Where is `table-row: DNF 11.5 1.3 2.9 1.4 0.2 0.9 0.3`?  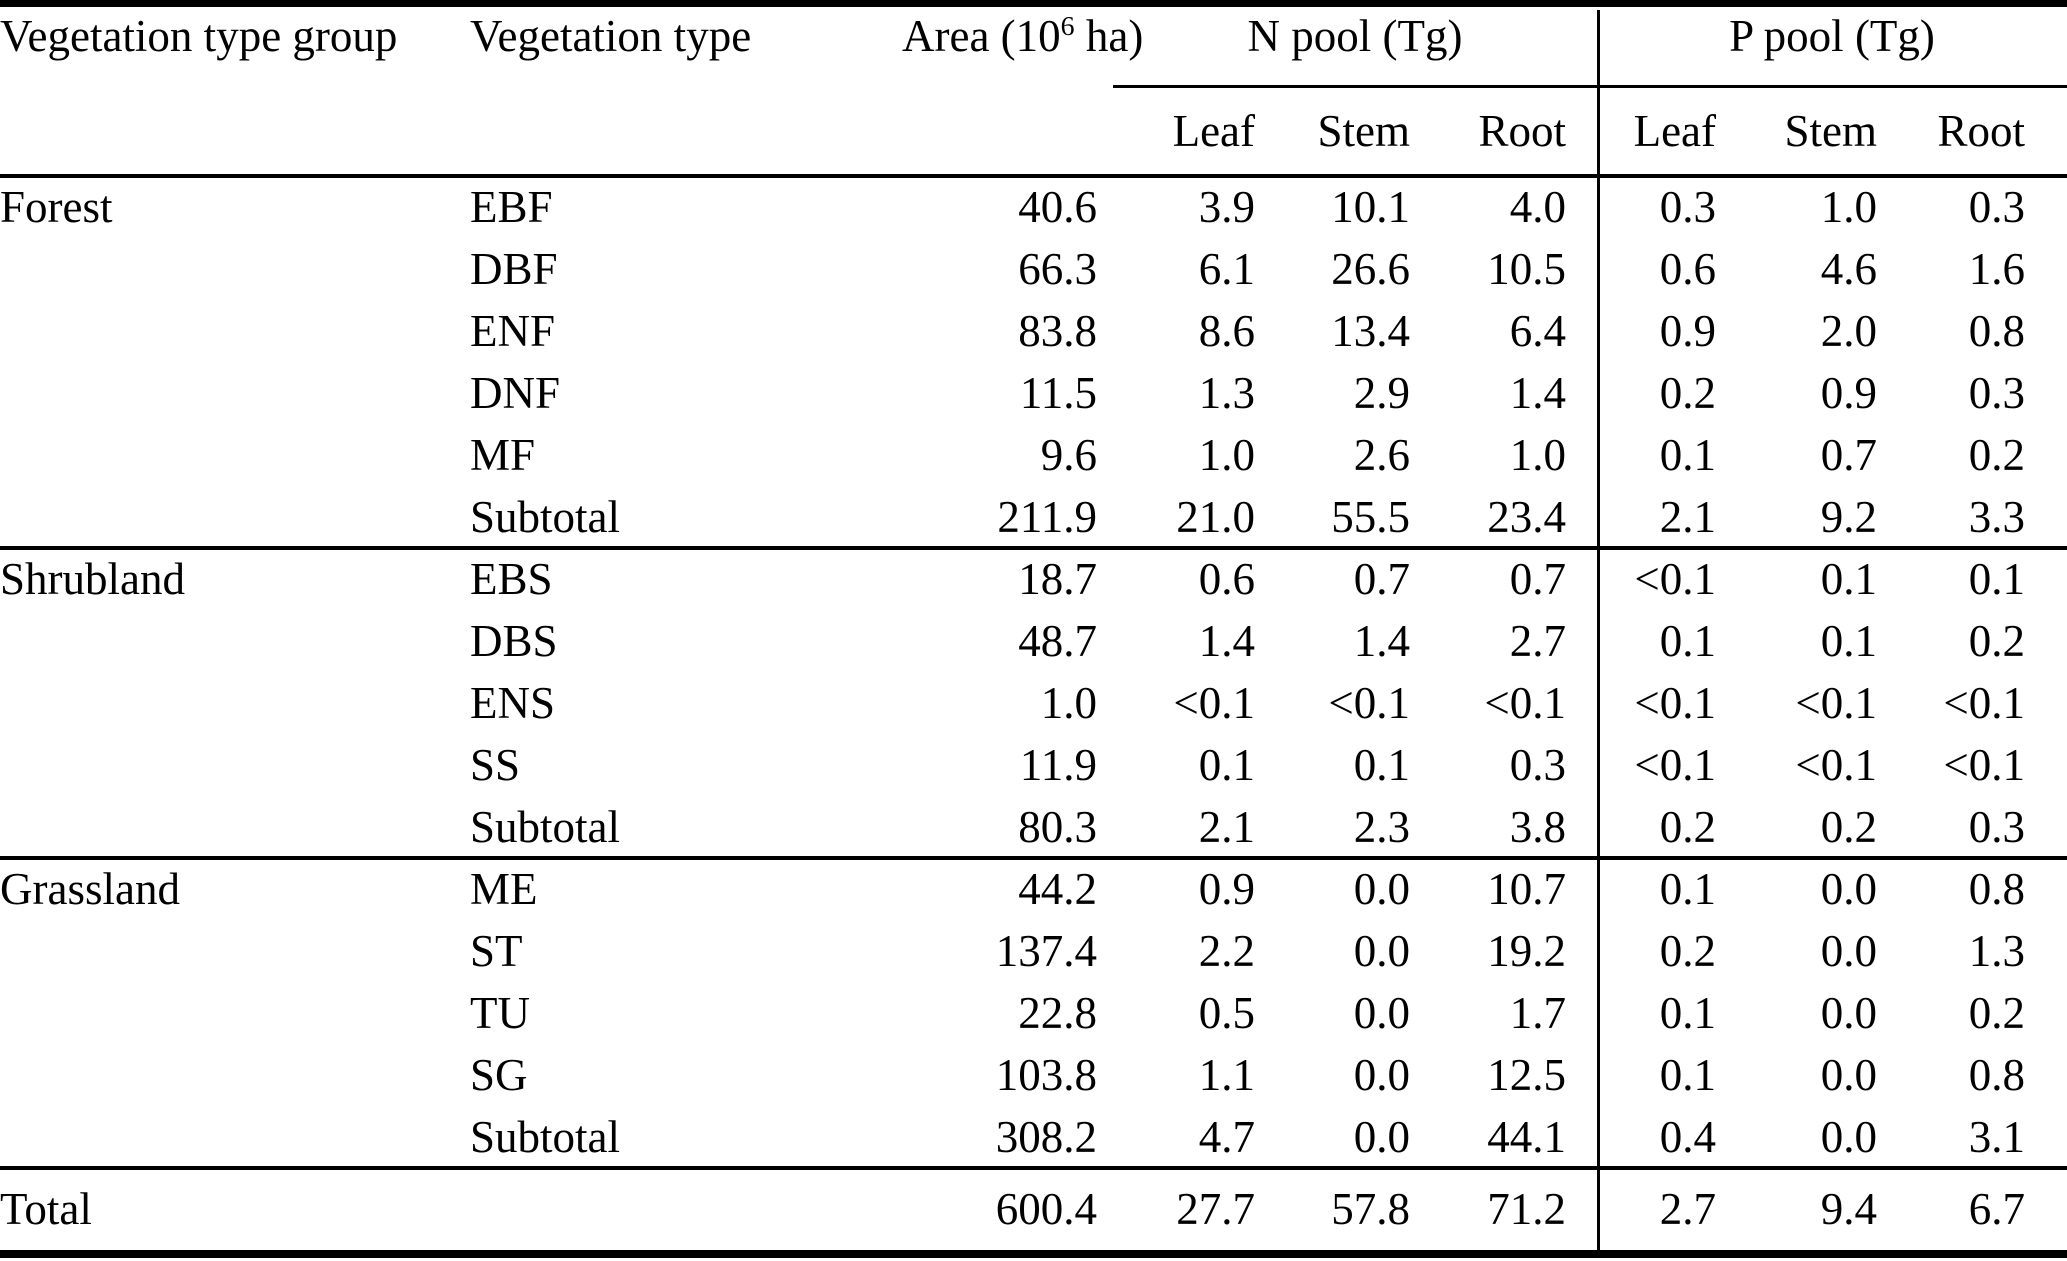
table-row: DNF 11.5 1.3 2.9 1.4 0.2 0.9 0.3 is located at coordinates (1033, 393).